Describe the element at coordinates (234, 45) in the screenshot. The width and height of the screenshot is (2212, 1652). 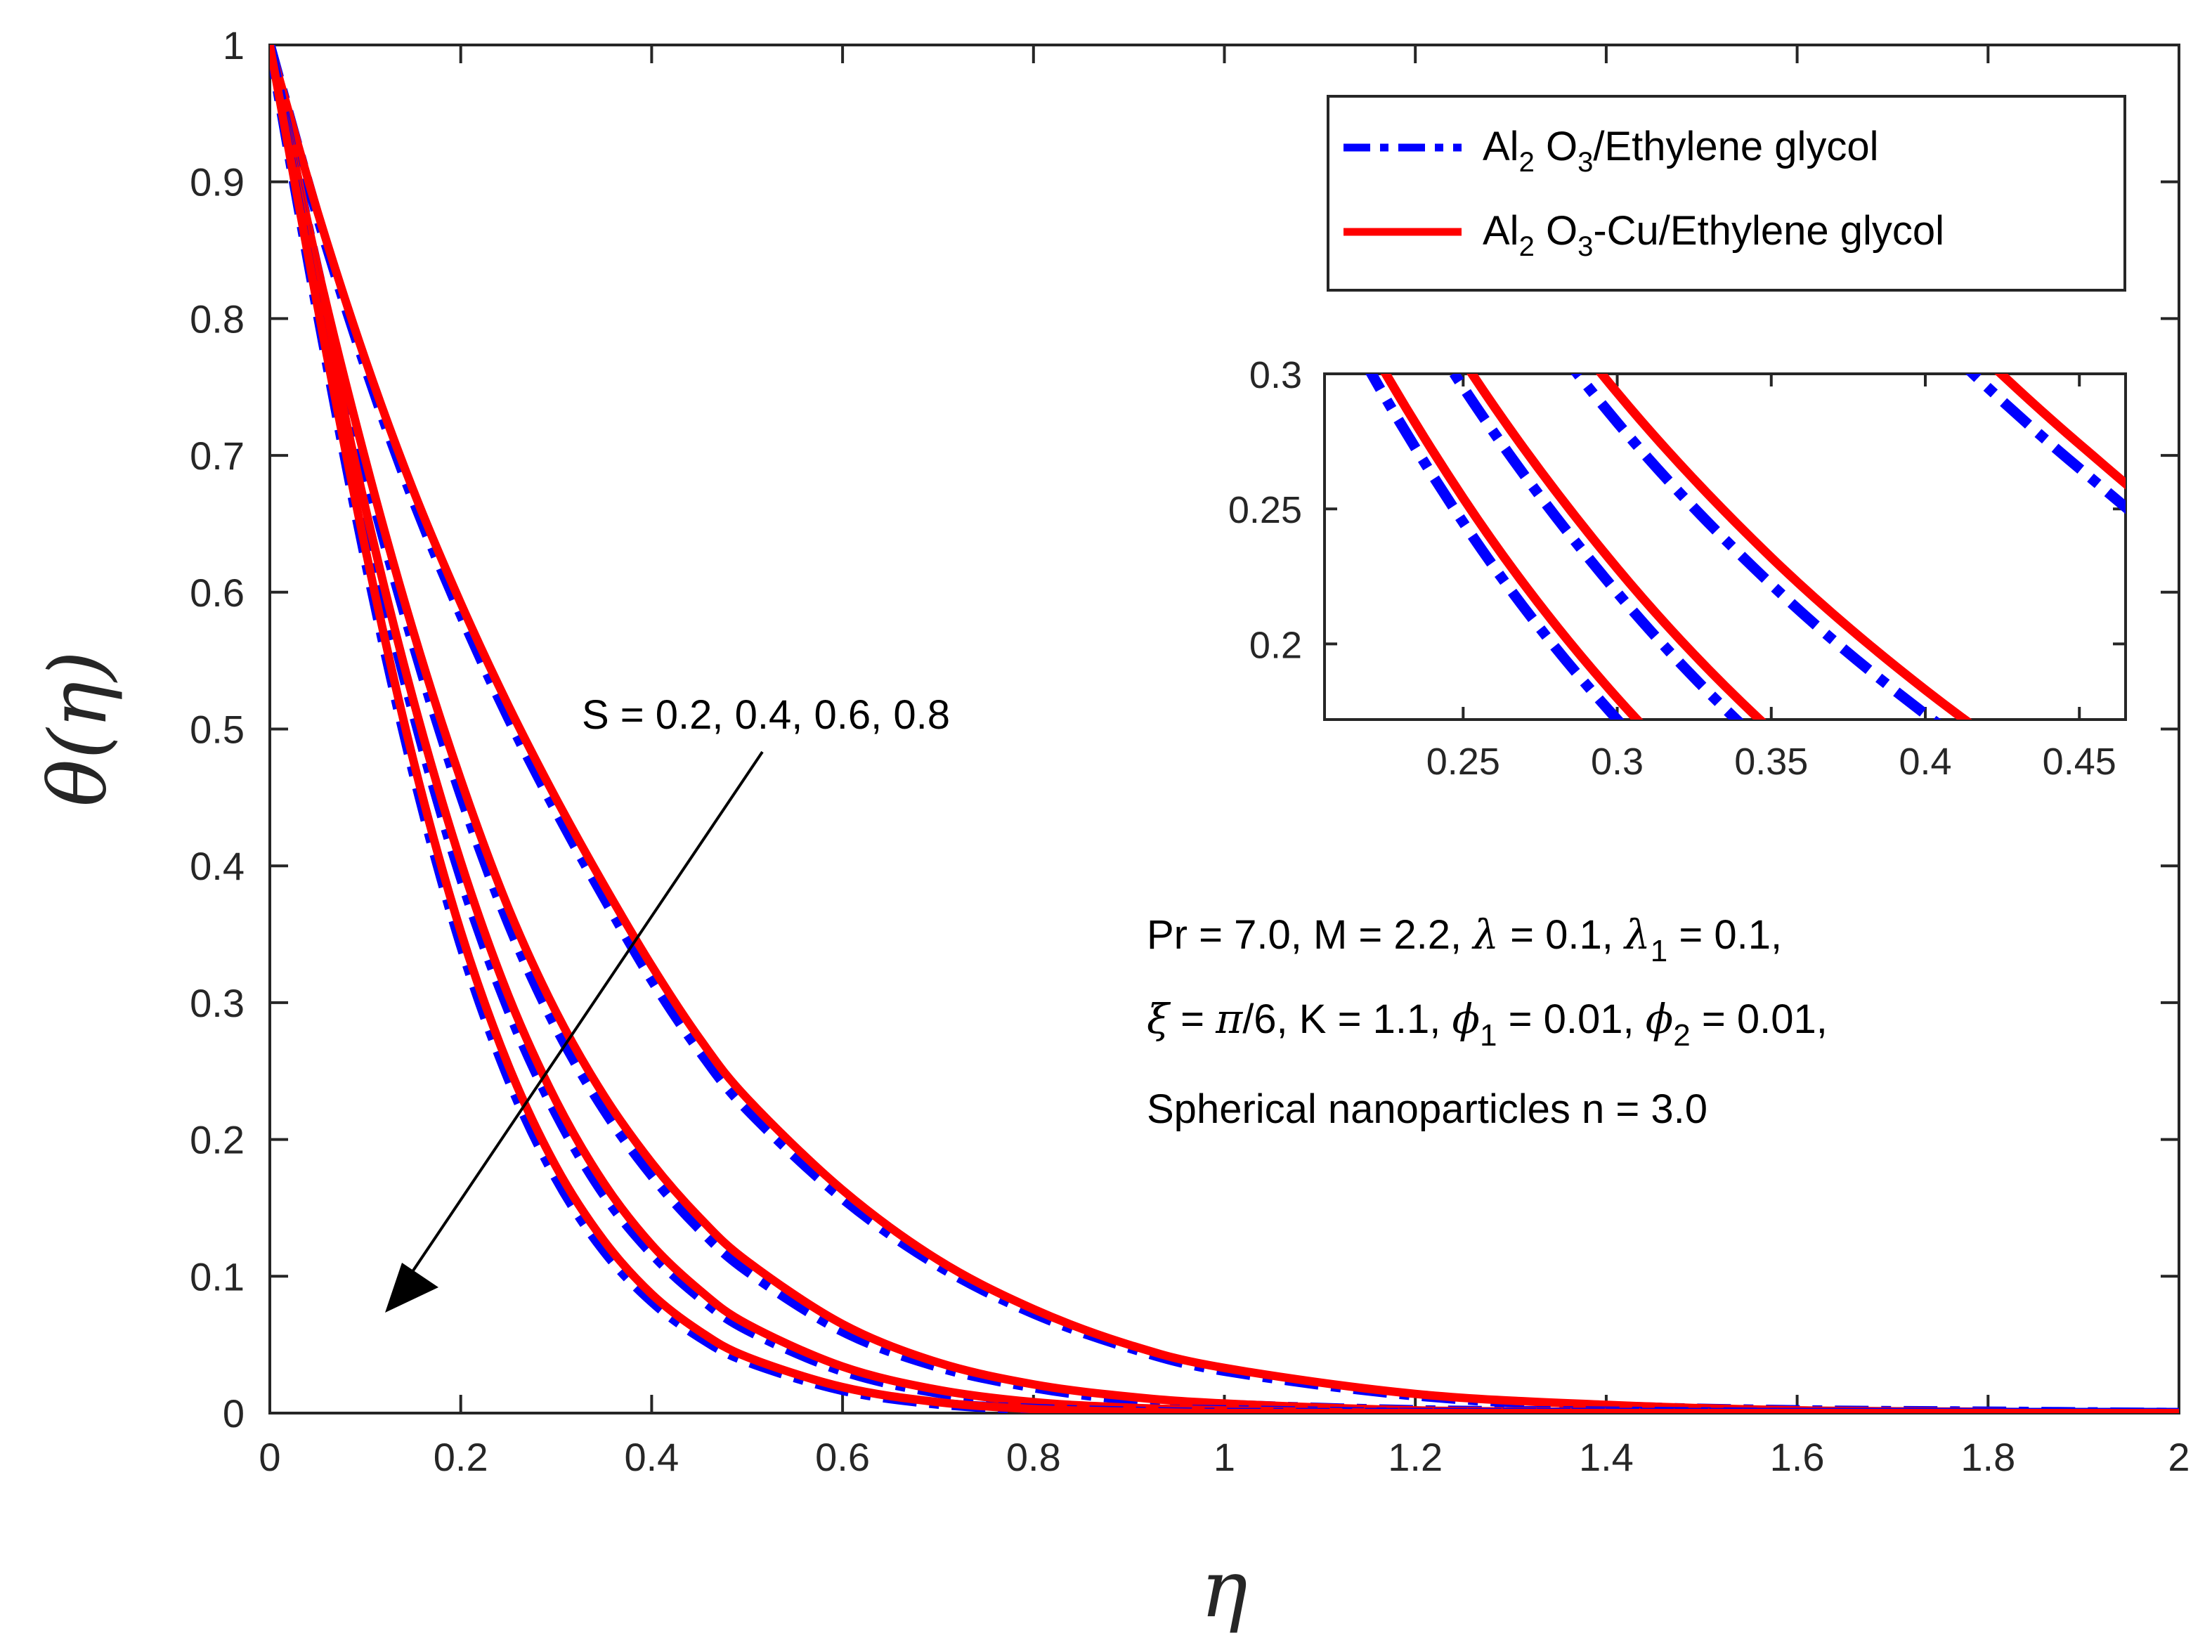
I see `y-tick-label: 1` at that location.